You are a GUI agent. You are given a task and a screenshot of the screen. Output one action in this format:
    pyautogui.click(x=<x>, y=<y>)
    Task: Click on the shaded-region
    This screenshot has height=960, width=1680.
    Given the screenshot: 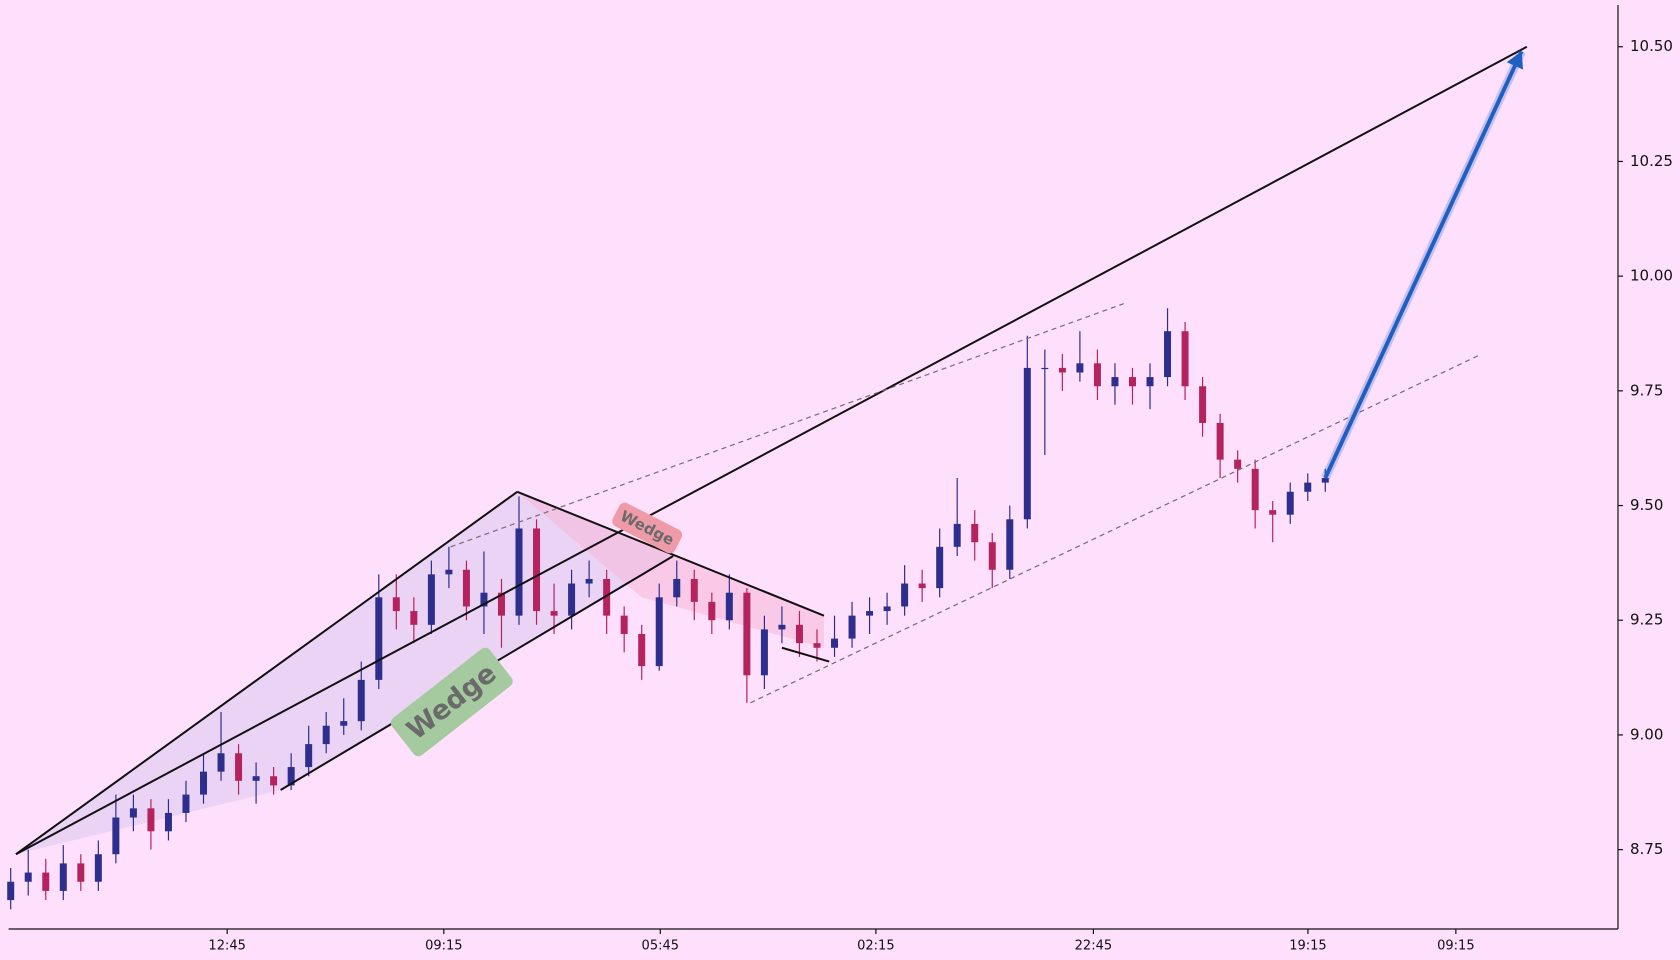 What is the action you would take?
    pyautogui.click(x=344, y=673)
    